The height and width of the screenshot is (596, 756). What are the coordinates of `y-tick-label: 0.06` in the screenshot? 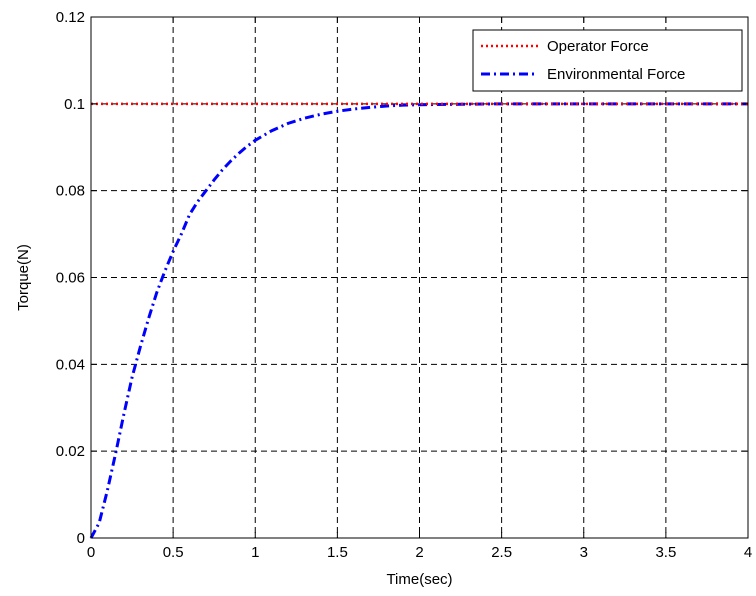 It's located at (70, 278).